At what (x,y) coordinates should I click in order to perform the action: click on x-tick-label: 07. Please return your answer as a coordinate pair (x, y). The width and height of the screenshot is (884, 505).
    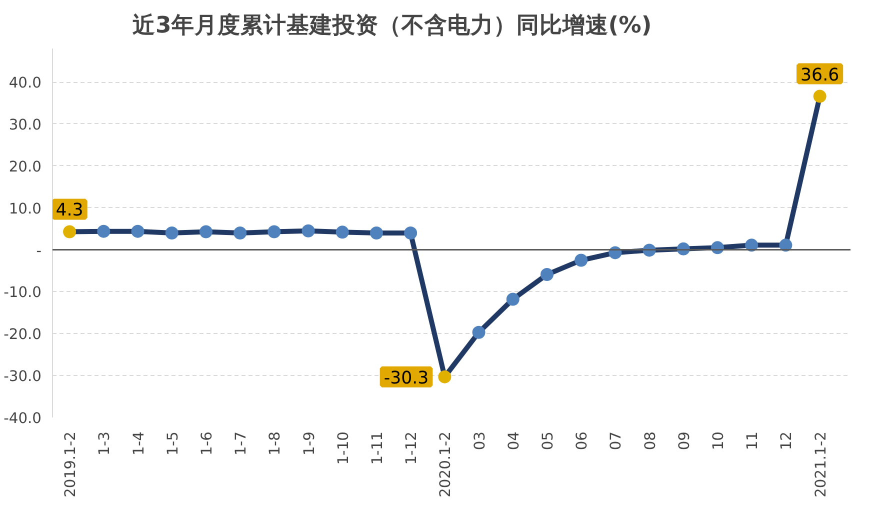
    Looking at the image, I should click on (616, 440).